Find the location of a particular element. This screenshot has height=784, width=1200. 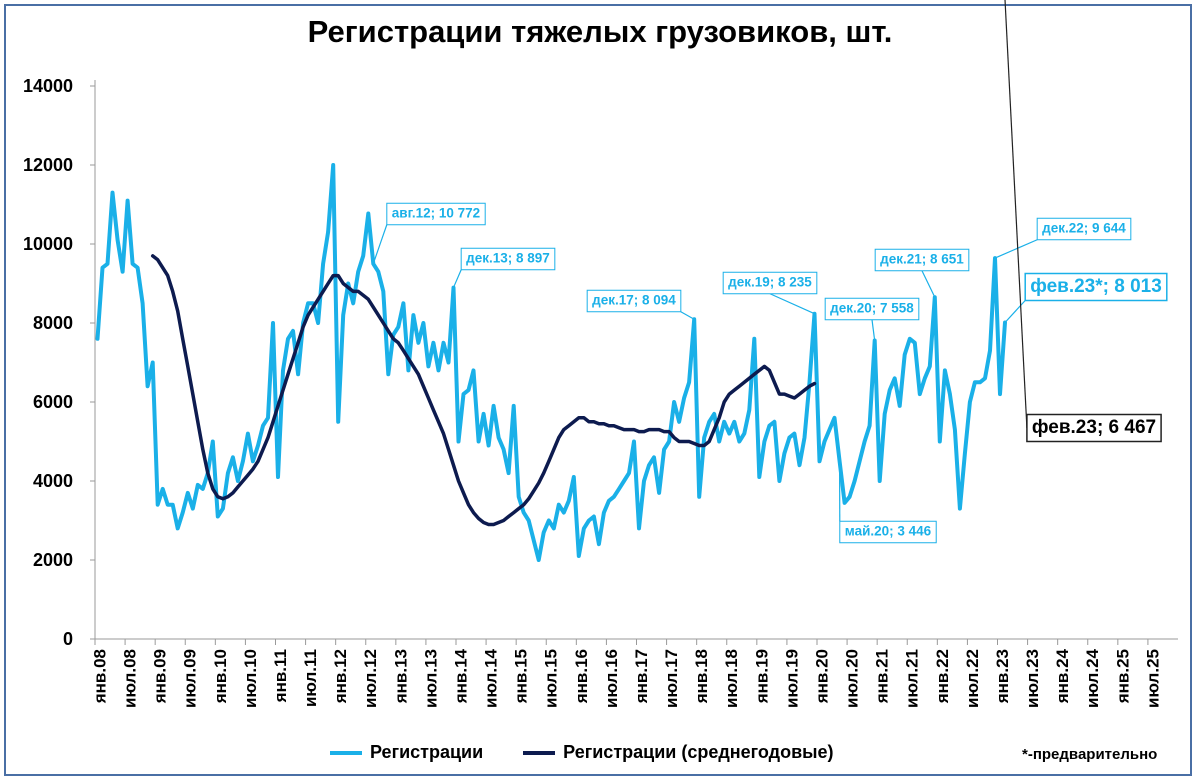

x-tick-label: янв.24 is located at coordinates (1062, 676).